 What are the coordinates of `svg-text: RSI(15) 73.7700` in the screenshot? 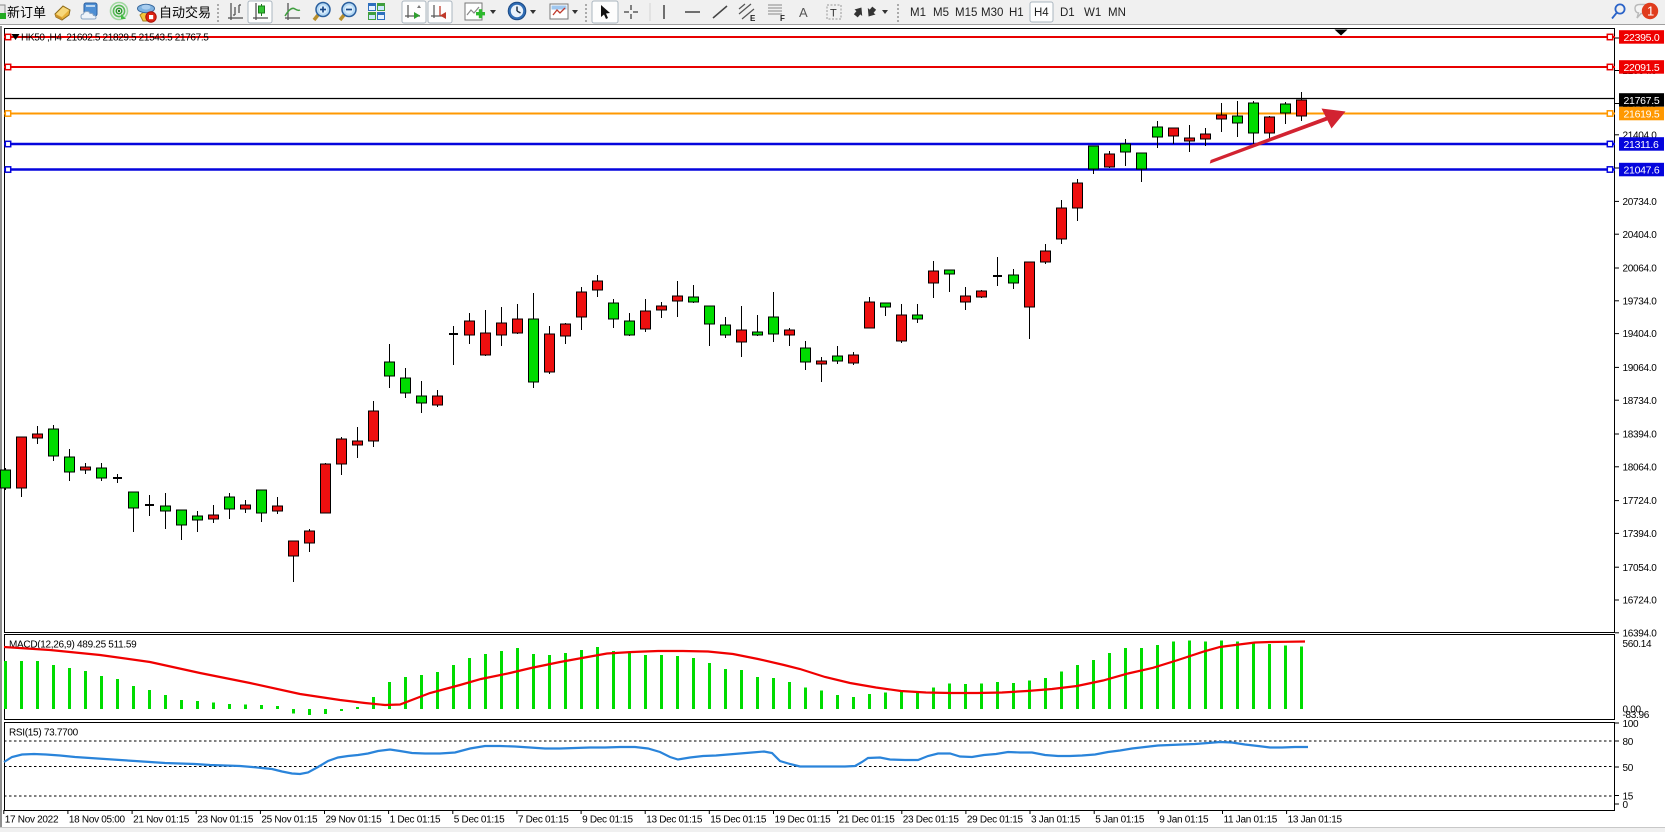 It's located at (44, 733).